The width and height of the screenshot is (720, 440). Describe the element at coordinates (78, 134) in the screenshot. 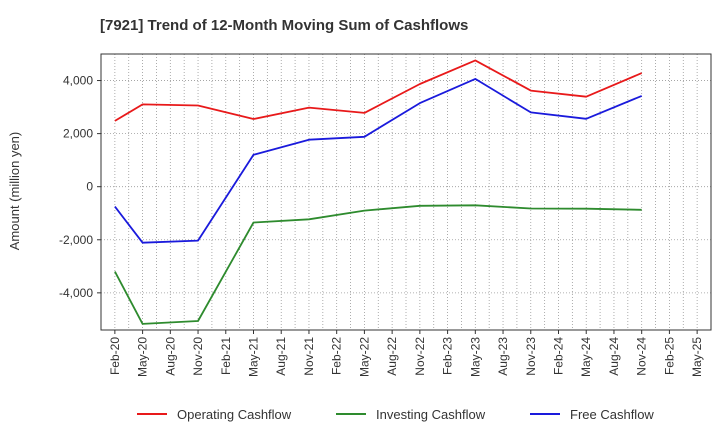

I see `y-tick-label: 2,000` at that location.